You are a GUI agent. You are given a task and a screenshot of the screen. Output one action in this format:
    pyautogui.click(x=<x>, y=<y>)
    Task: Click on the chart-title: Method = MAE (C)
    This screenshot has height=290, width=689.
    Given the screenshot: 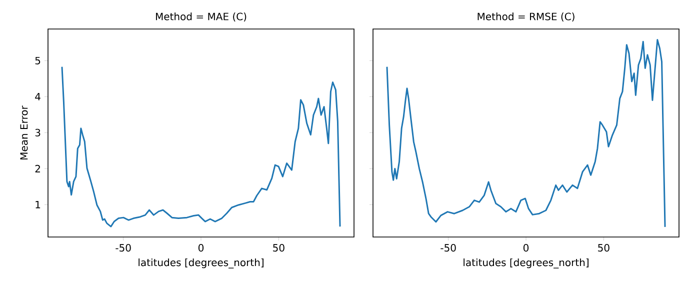 What is the action you would take?
    pyautogui.click(x=201, y=17)
    